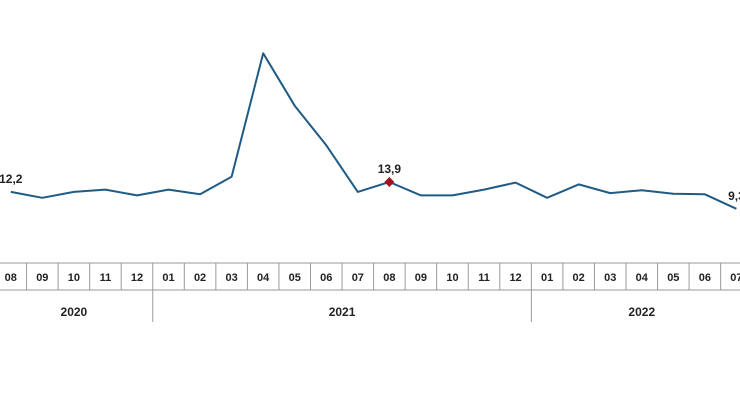 The image size is (740, 400). What do you see at coordinates (370, 182) in the screenshot?
I see `data-labels: 12,2 13,9 9,3` at bounding box center [370, 182].